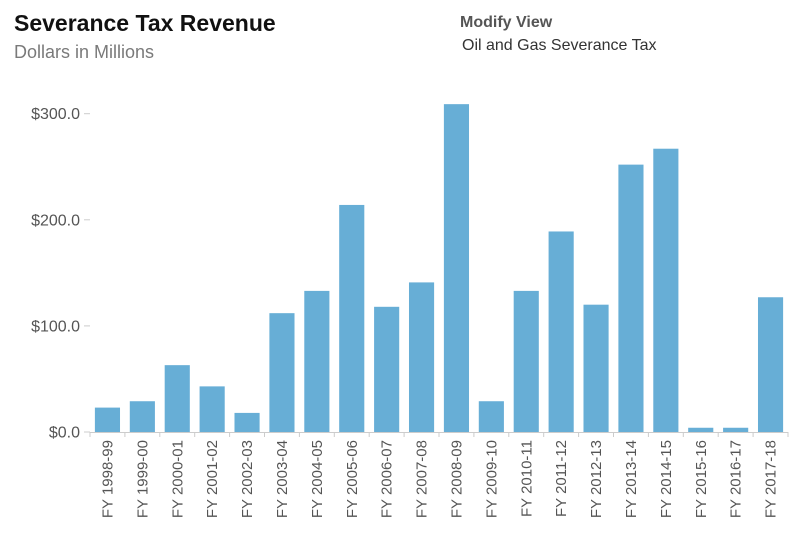 The width and height of the screenshot is (800, 559). What do you see at coordinates (55, 114) in the screenshot?
I see `y-tick-label: $300.0` at bounding box center [55, 114].